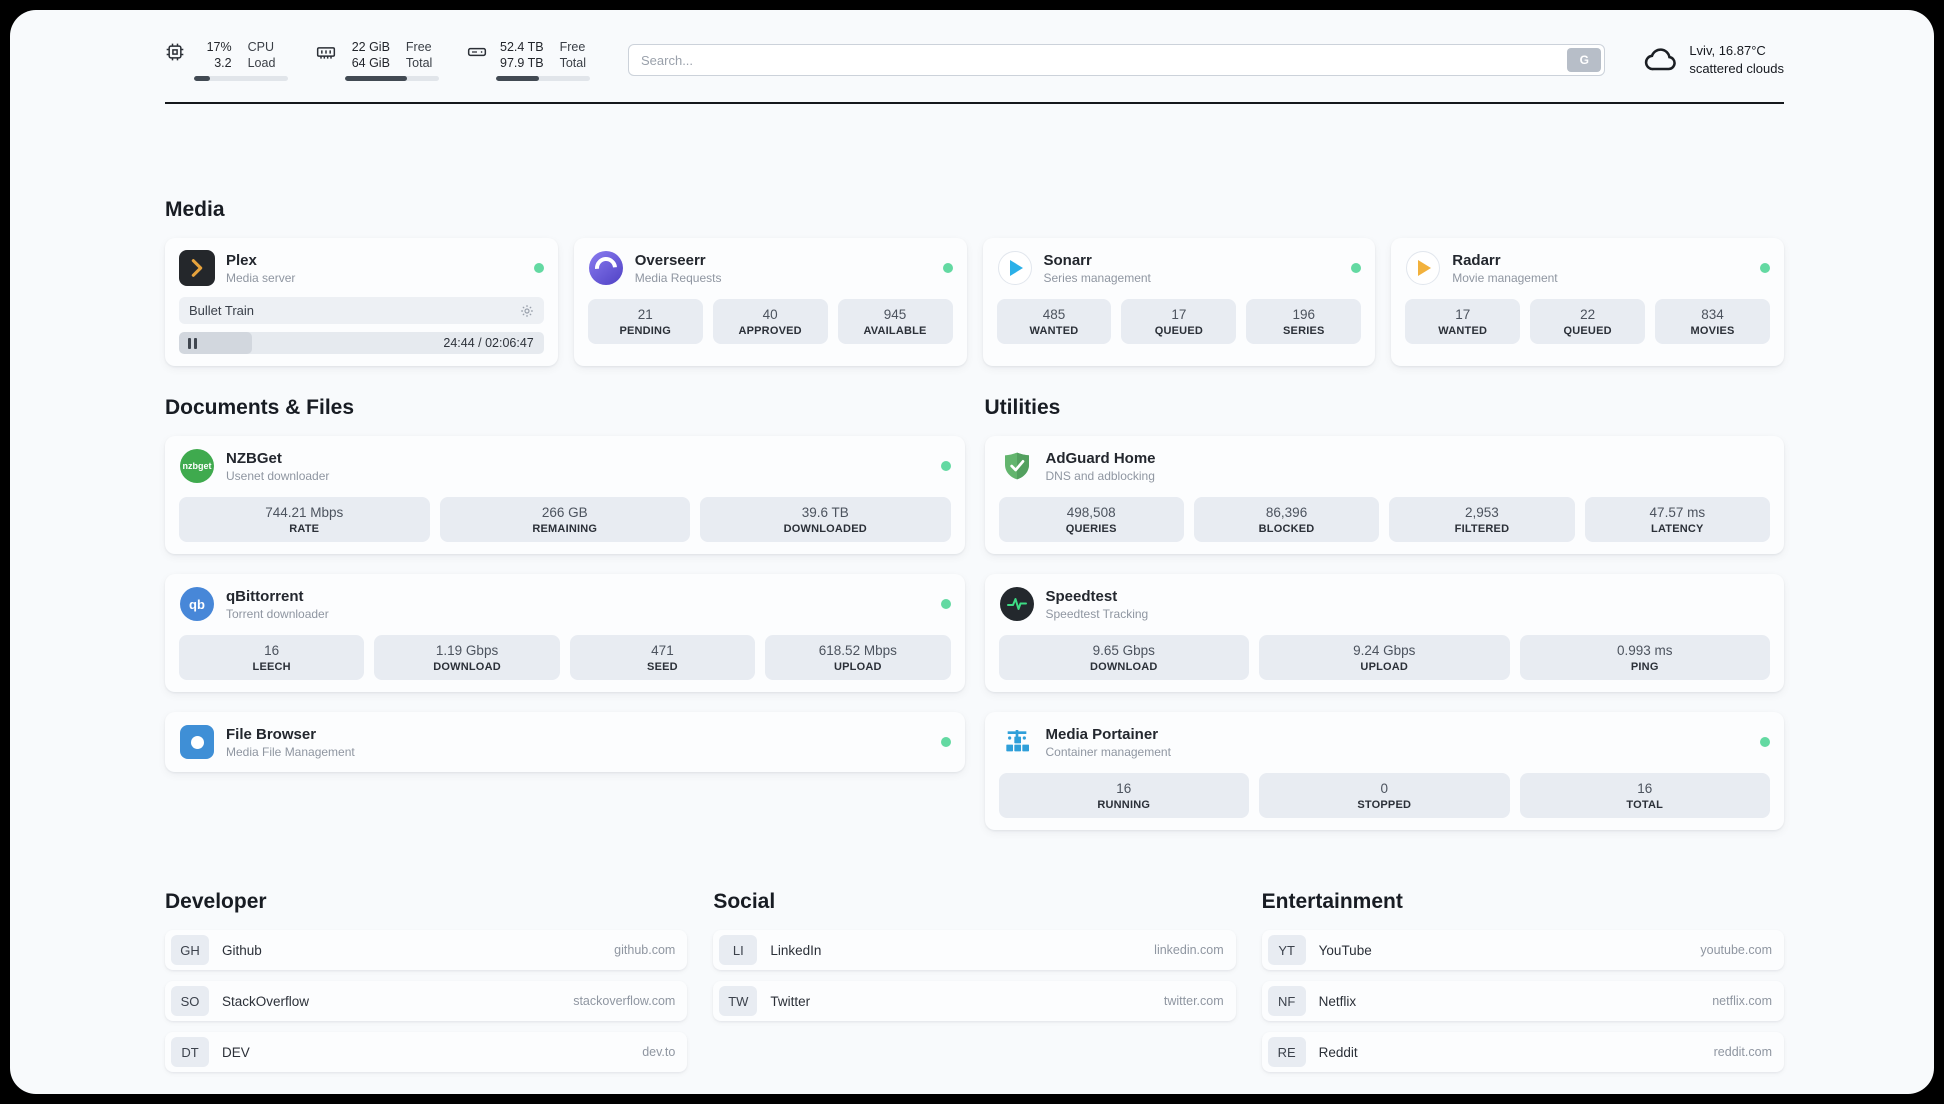 The height and width of the screenshot is (1104, 1944). I want to click on stat-value: 196, so click(1304, 314).